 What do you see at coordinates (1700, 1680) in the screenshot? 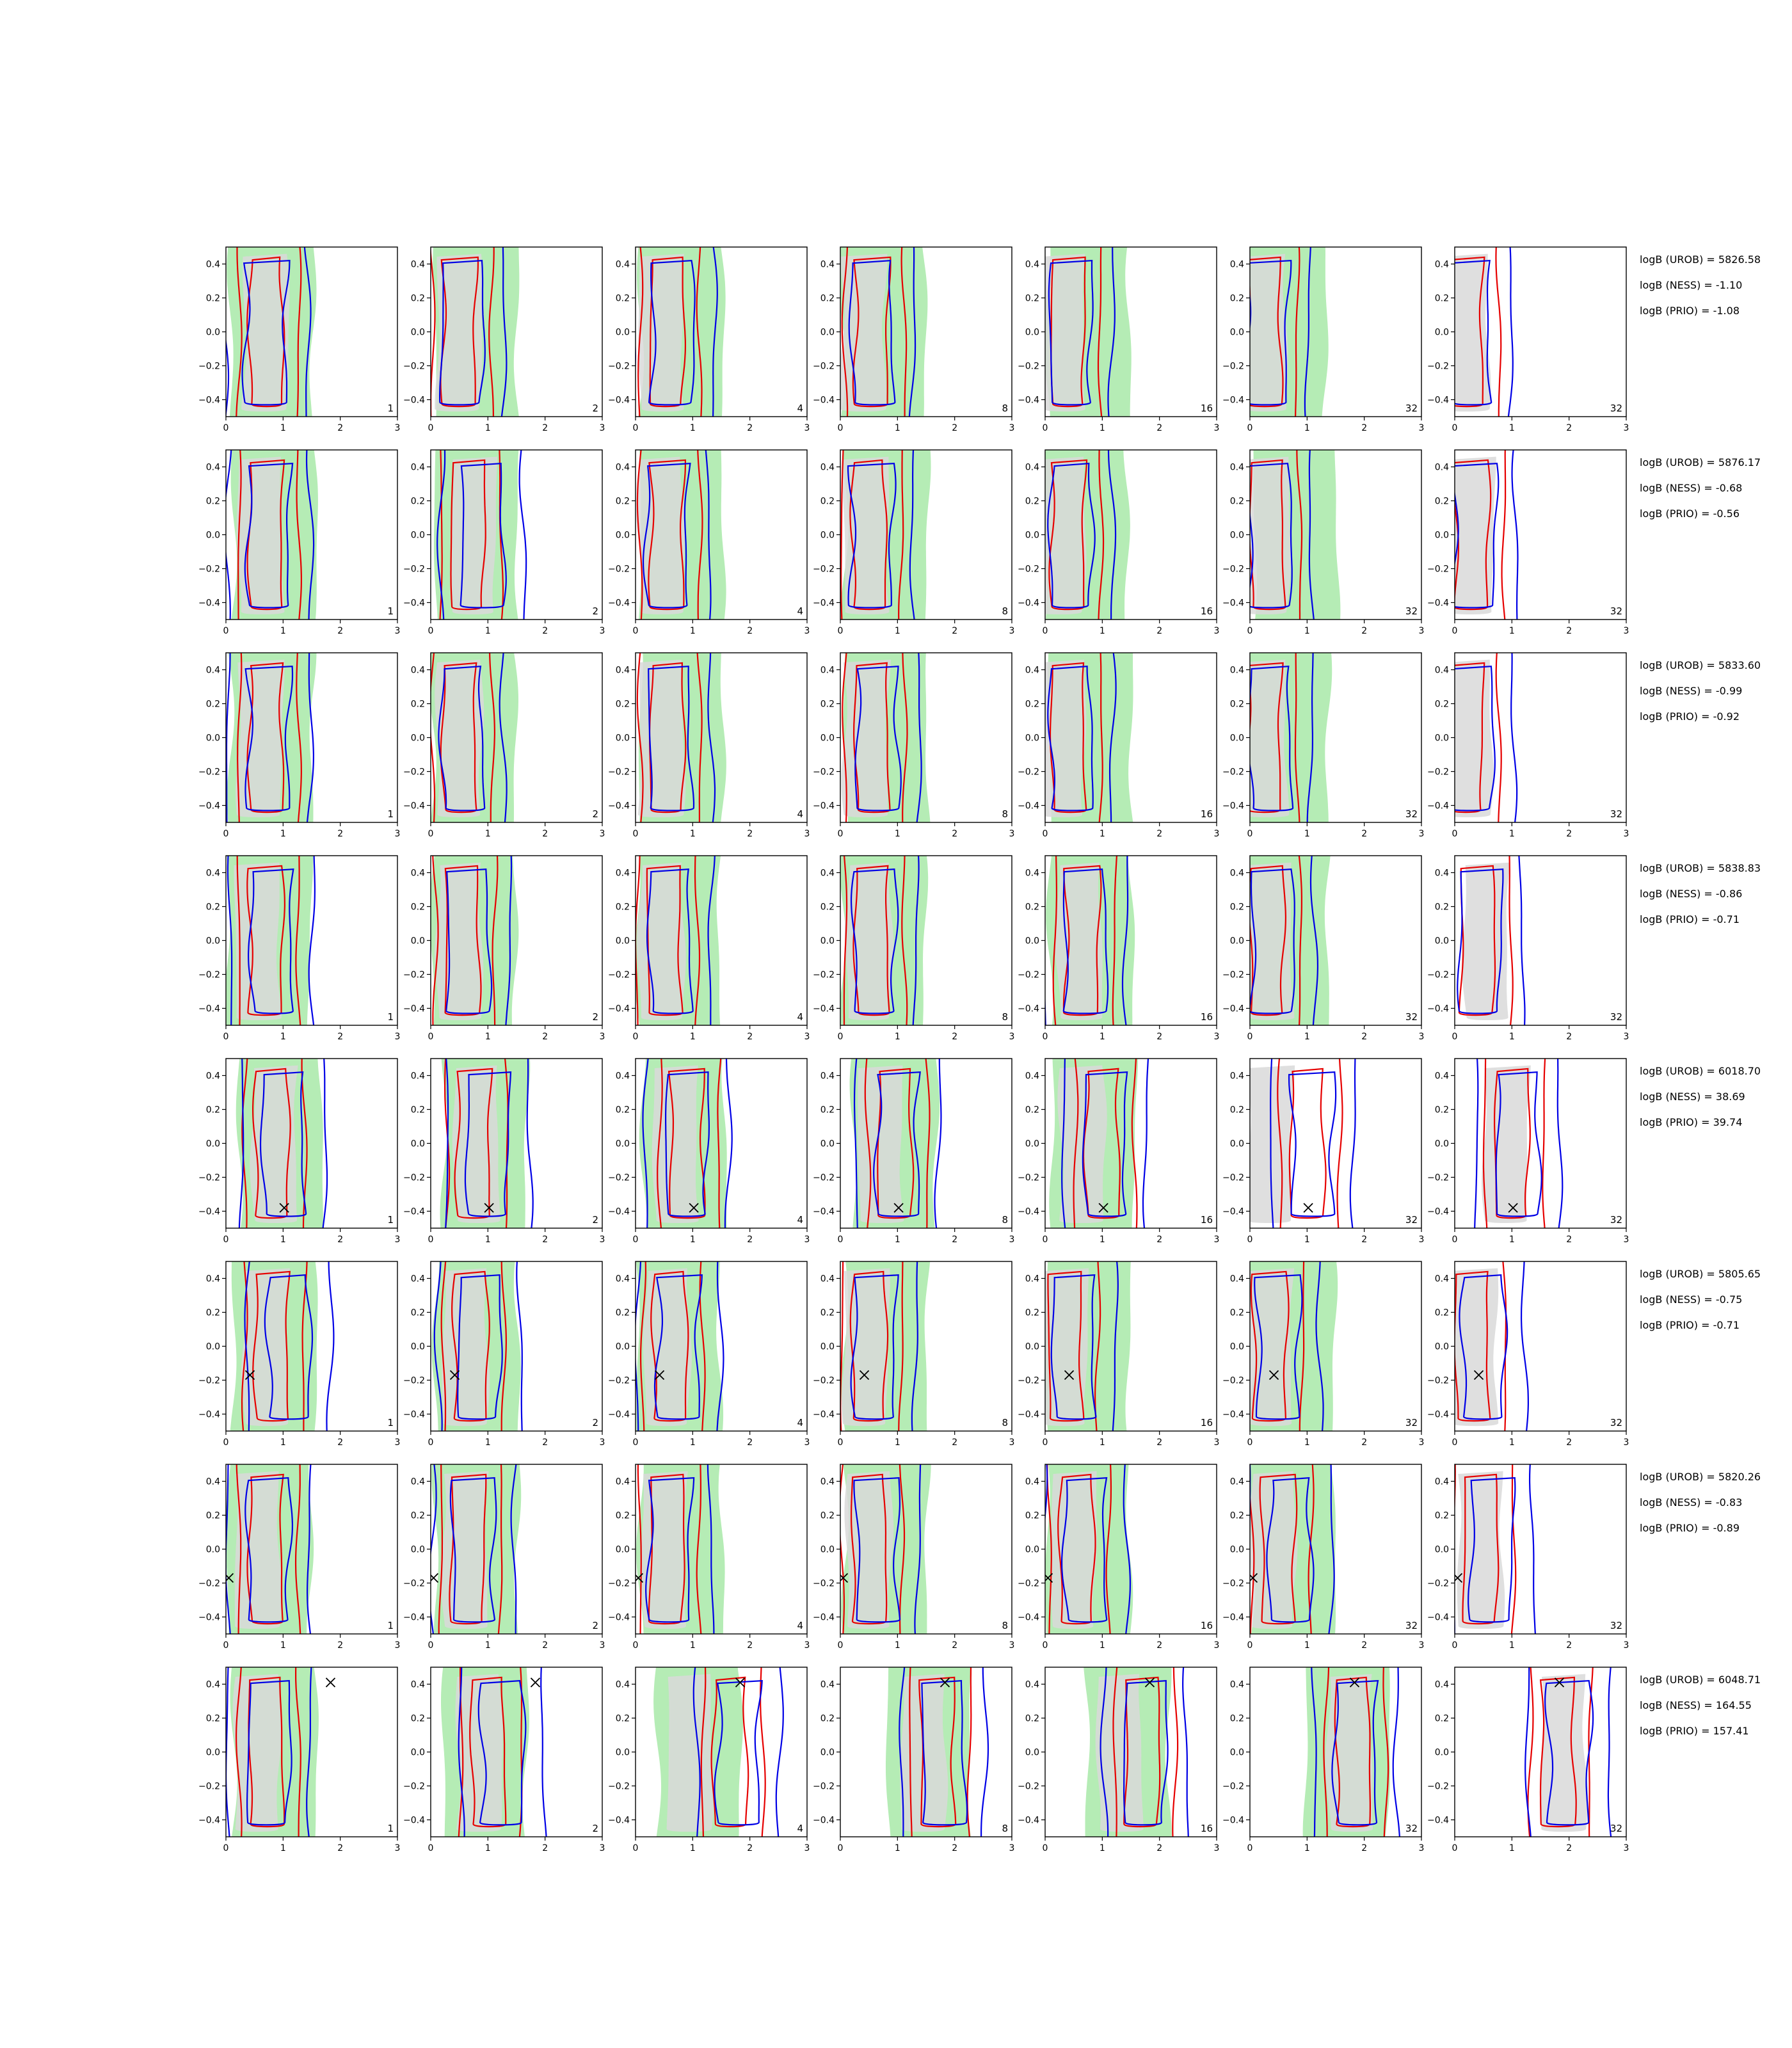
I see `logb-label-r8-1: logB (UROB) = 6048.71` at bounding box center [1700, 1680].